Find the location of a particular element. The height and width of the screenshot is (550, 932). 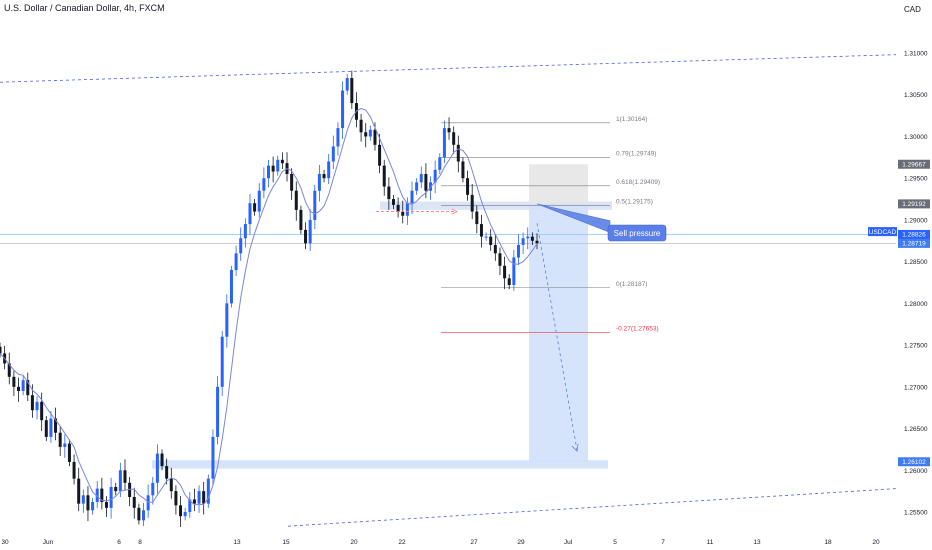

y-tick-label: 1.25500 is located at coordinates (916, 513).